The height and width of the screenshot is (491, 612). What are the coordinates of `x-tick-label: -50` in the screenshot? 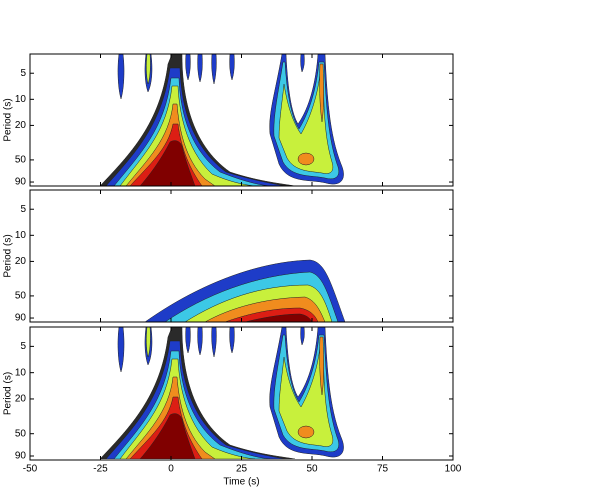 It's located at (30, 469).